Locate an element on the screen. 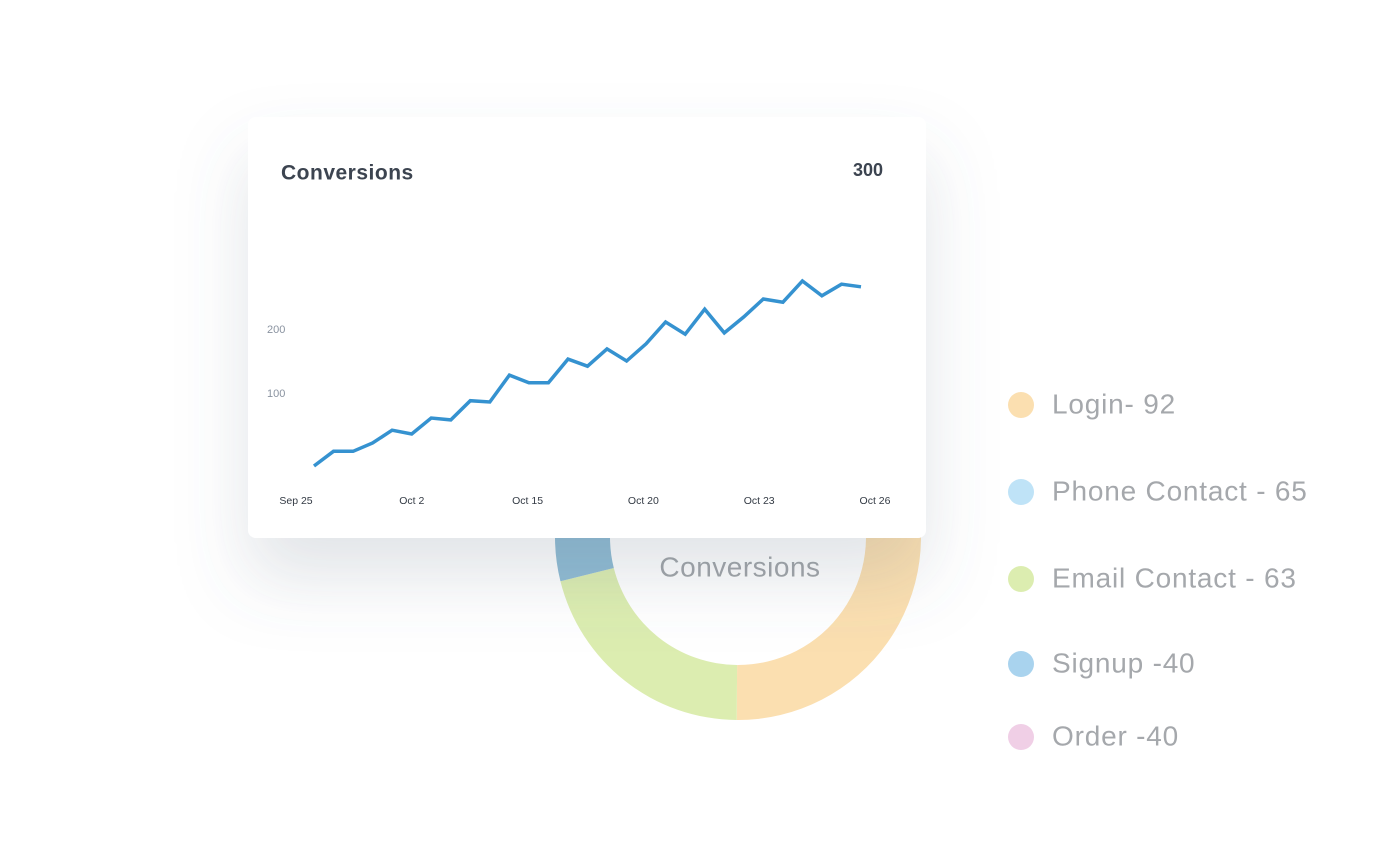  donut-slice is located at coordinates (649, 643).